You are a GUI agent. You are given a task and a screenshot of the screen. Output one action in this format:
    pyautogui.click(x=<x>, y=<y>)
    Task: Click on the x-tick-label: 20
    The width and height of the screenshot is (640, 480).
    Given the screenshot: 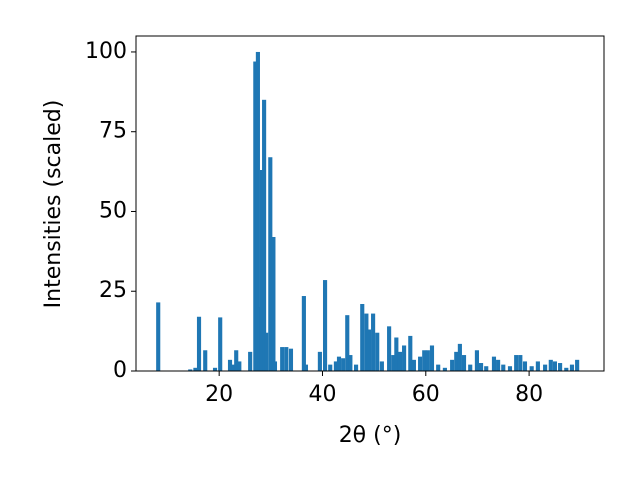 What is the action you would take?
    pyautogui.click(x=219, y=394)
    